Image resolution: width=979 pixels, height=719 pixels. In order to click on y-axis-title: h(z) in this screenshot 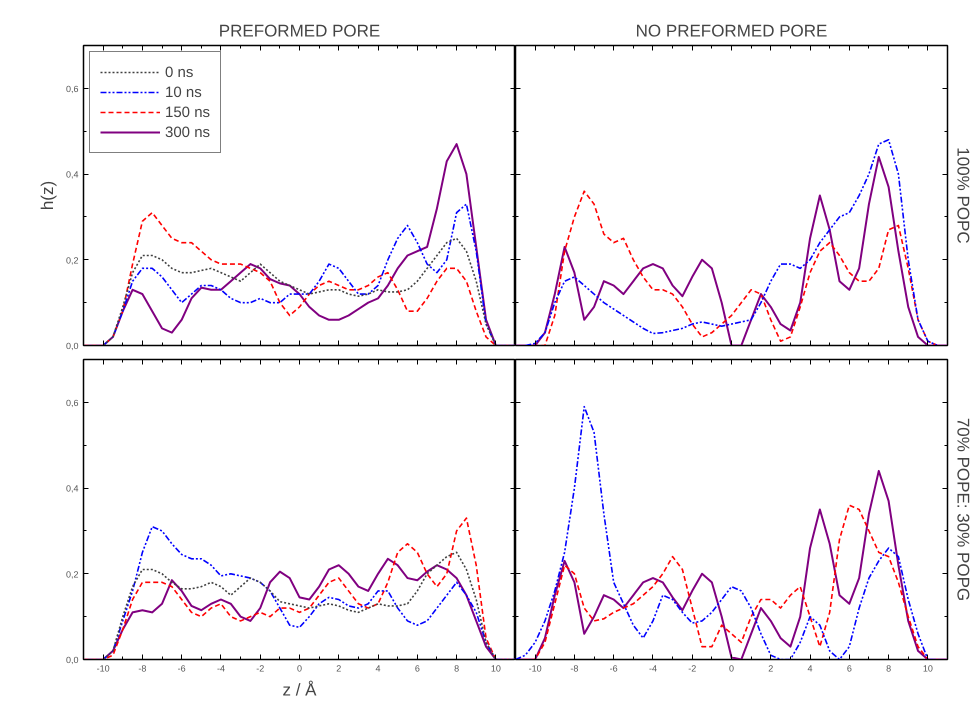, I will do `click(47, 195)`.